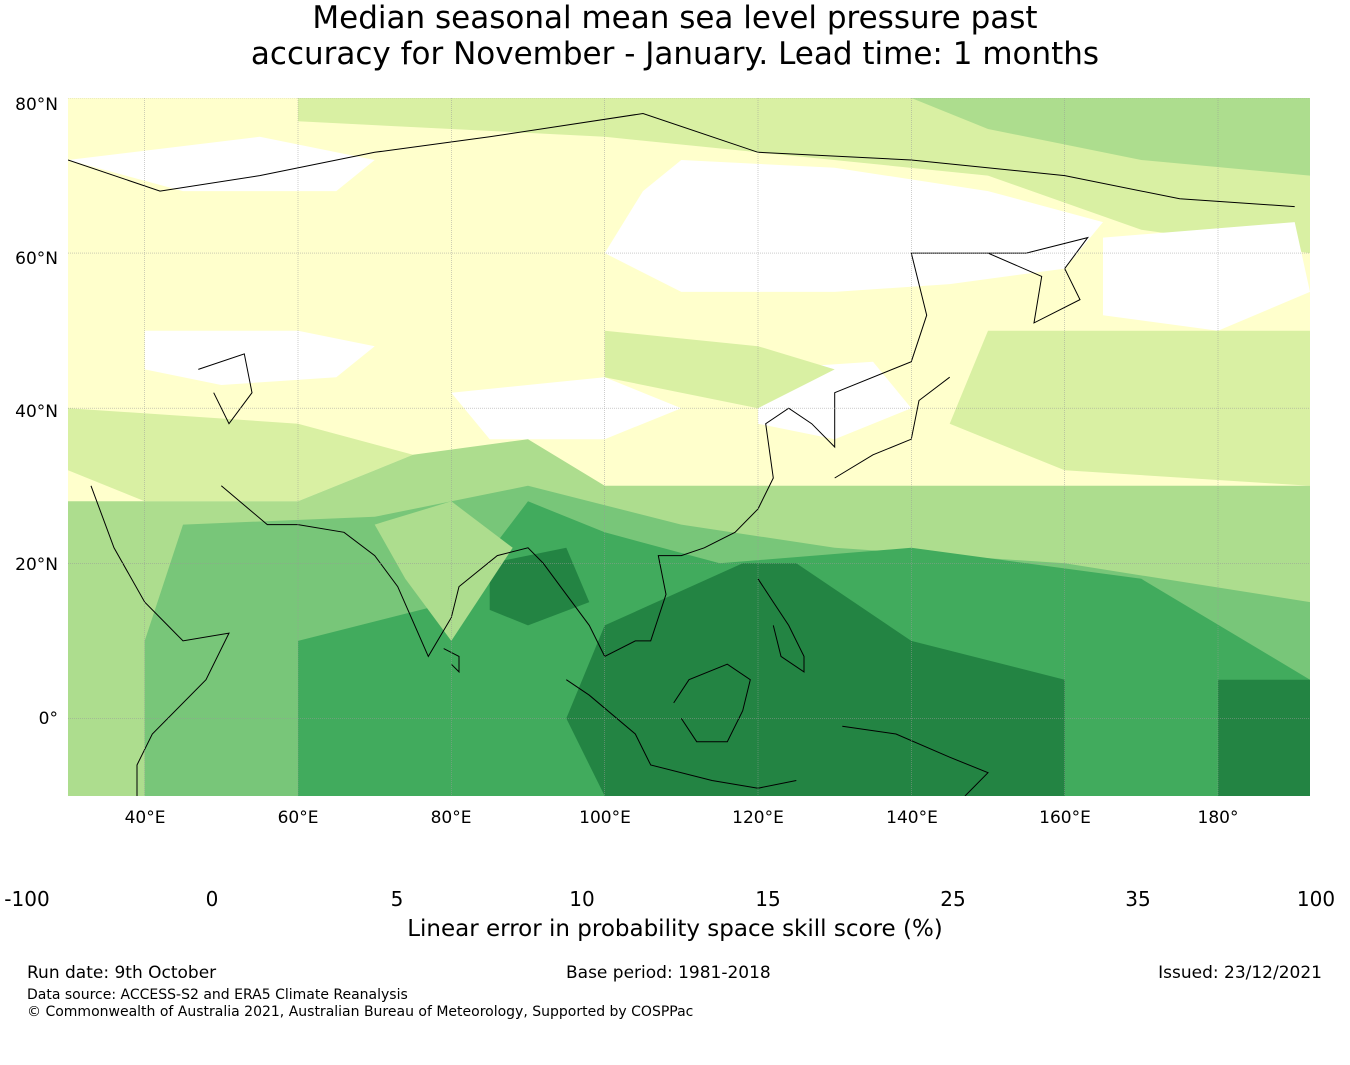 The width and height of the screenshot is (1350, 1065). Describe the element at coordinates (1065, 818) in the screenshot. I see `lon-label: 160°E` at that location.